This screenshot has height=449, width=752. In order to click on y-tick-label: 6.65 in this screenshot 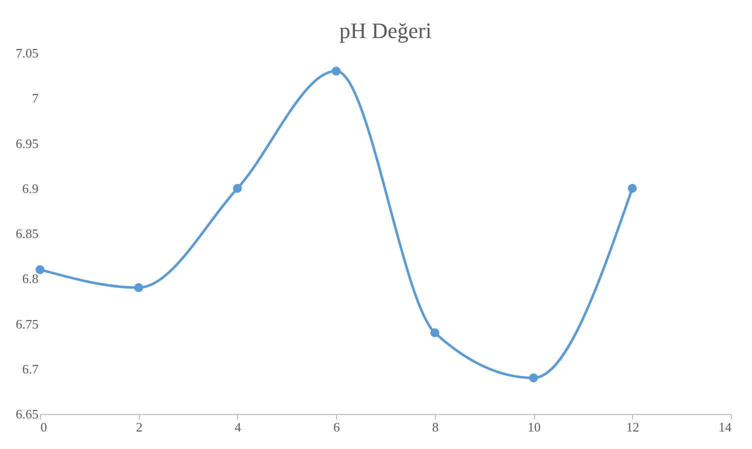, I will do `click(27, 414)`.